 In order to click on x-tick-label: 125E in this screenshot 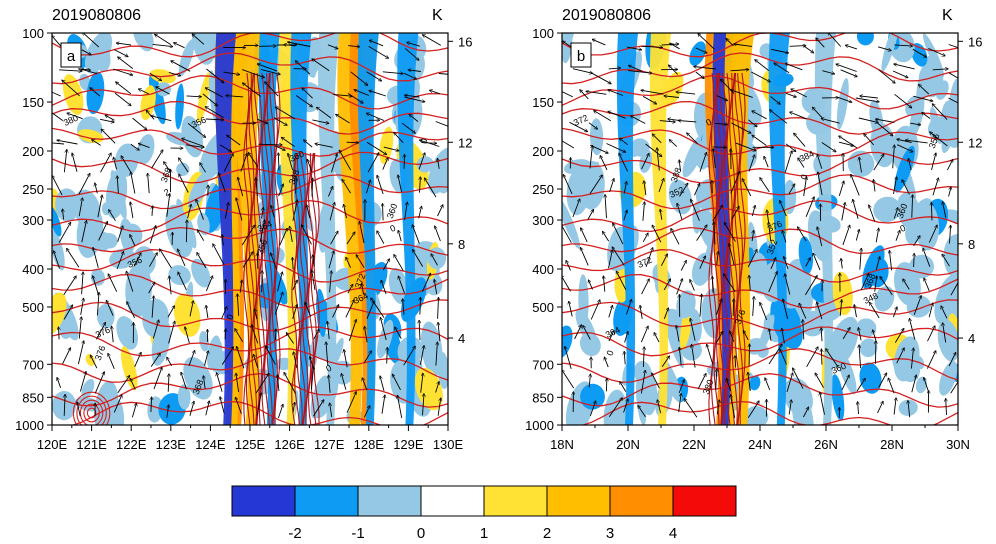, I will do `click(250, 444)`.